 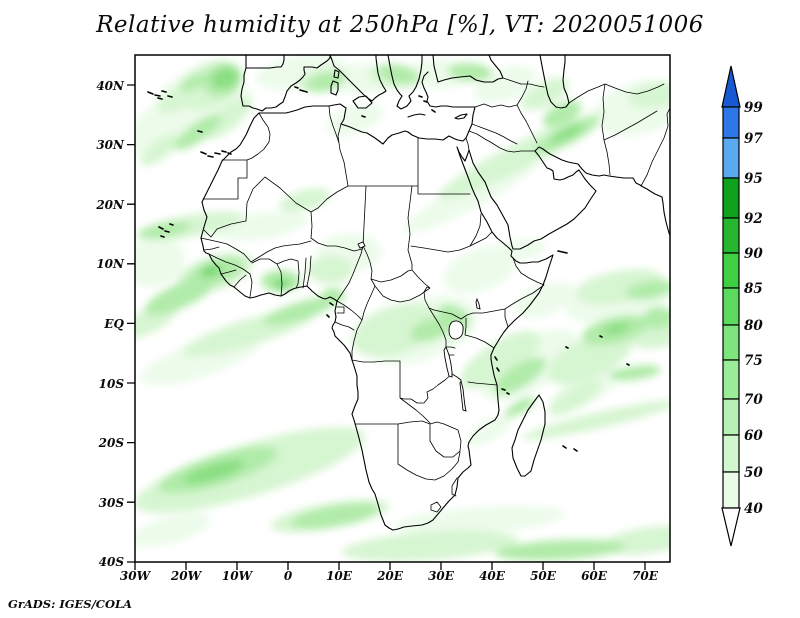 What do you see at coordinates (131, 323) in the screenshot?
I see `y-axis-tick-marks` at bounding box center [131, 323].